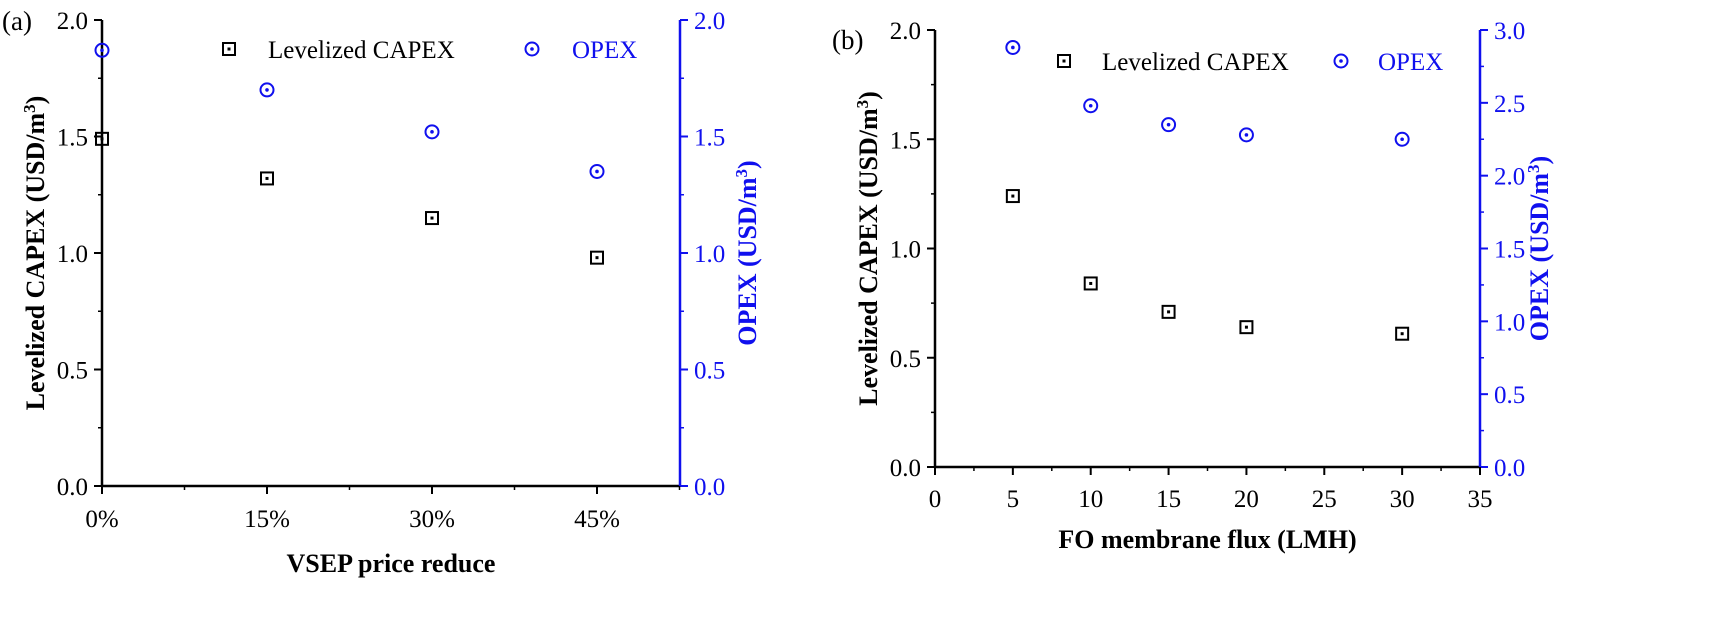 The height and width of the screenshot is (637, 1713). Describe the element at coordinates (1509, 177) in the screenshot. I see `right-y-tick-label: 2.0` at that location.